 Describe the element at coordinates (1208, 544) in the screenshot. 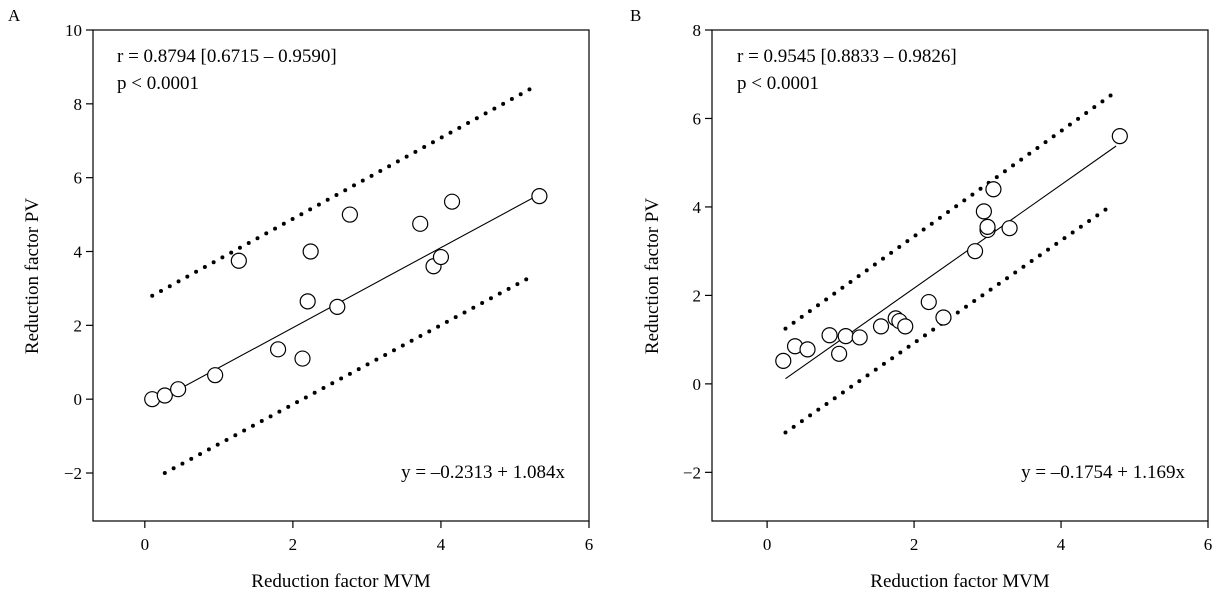

I see `panel-b-x-tick-label: 6` at that location.